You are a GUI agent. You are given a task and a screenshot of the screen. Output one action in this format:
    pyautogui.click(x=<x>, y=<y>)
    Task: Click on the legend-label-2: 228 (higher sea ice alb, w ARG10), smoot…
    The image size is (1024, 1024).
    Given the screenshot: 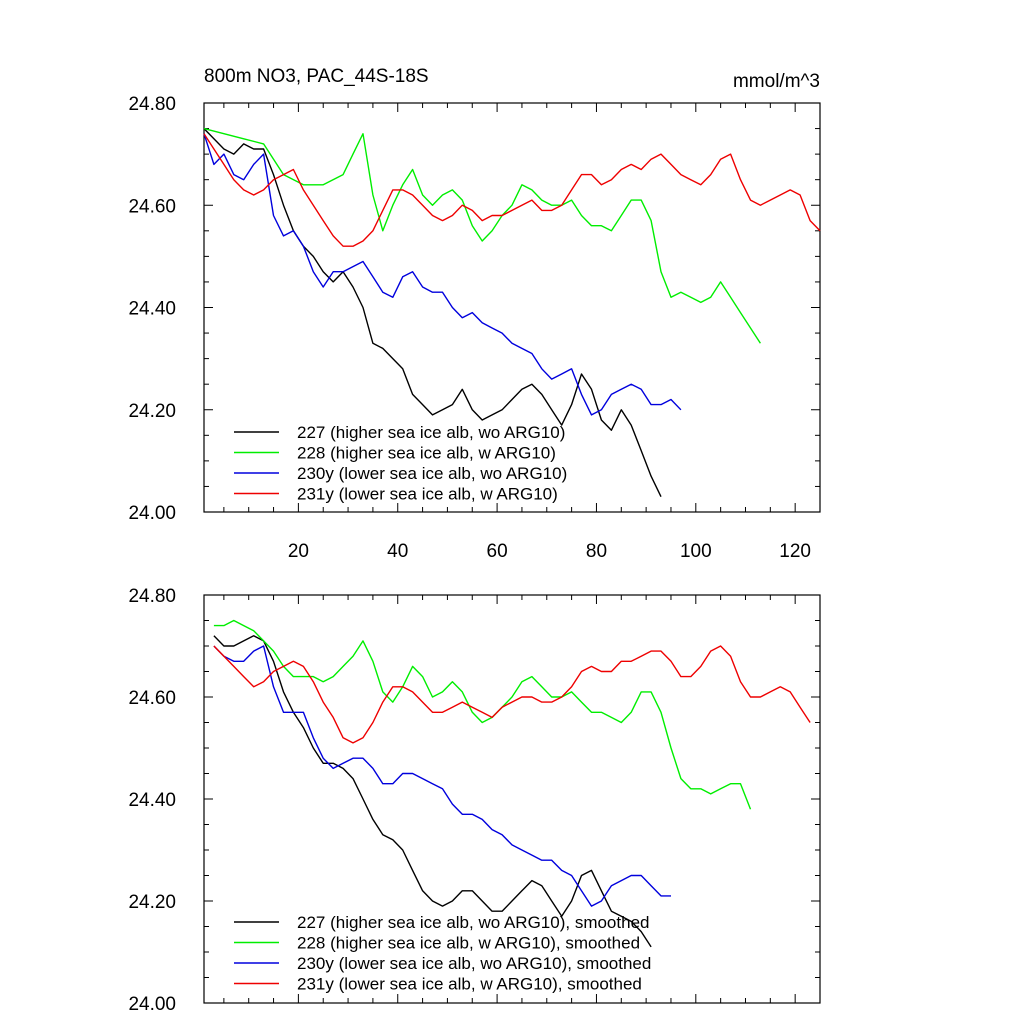 What is the action you would take?
    pyautogui.click(x=468, y=943)
    